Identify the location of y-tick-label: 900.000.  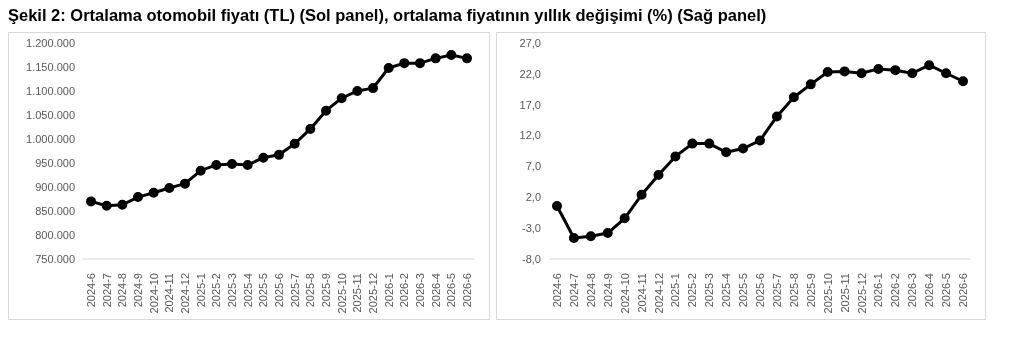
(55, 186).